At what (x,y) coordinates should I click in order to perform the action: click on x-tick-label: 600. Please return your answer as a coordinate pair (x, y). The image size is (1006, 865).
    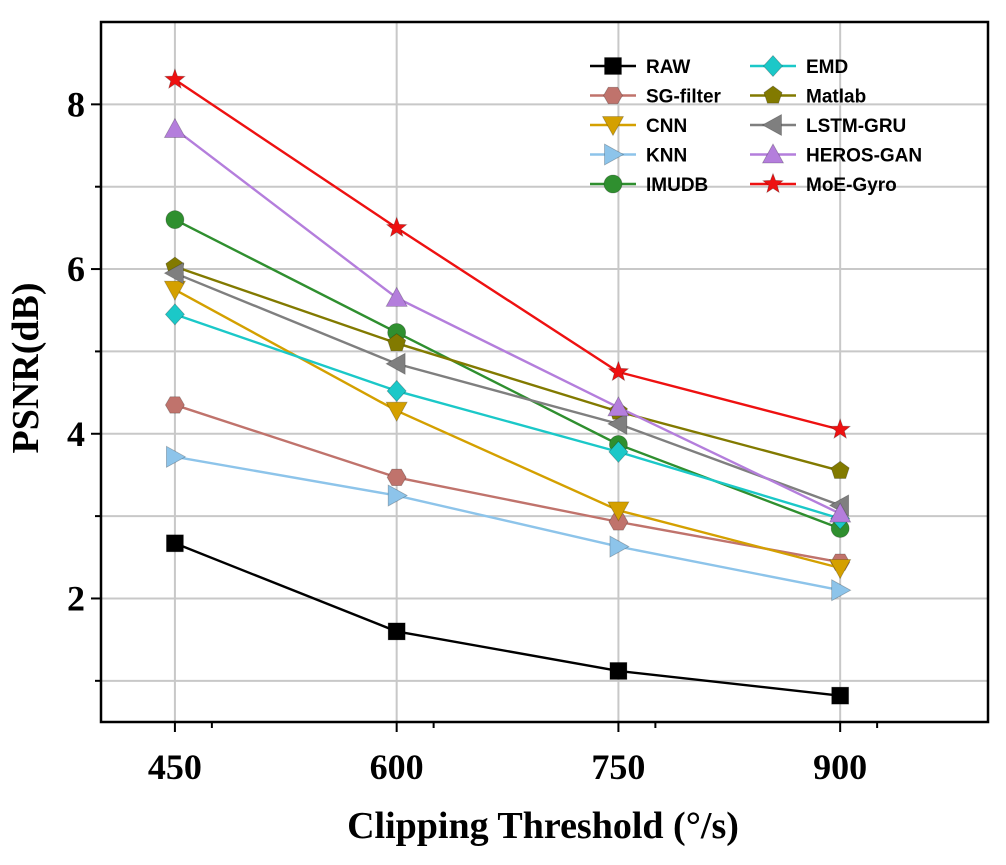
    Looking at the image, I should click on (397, 767).